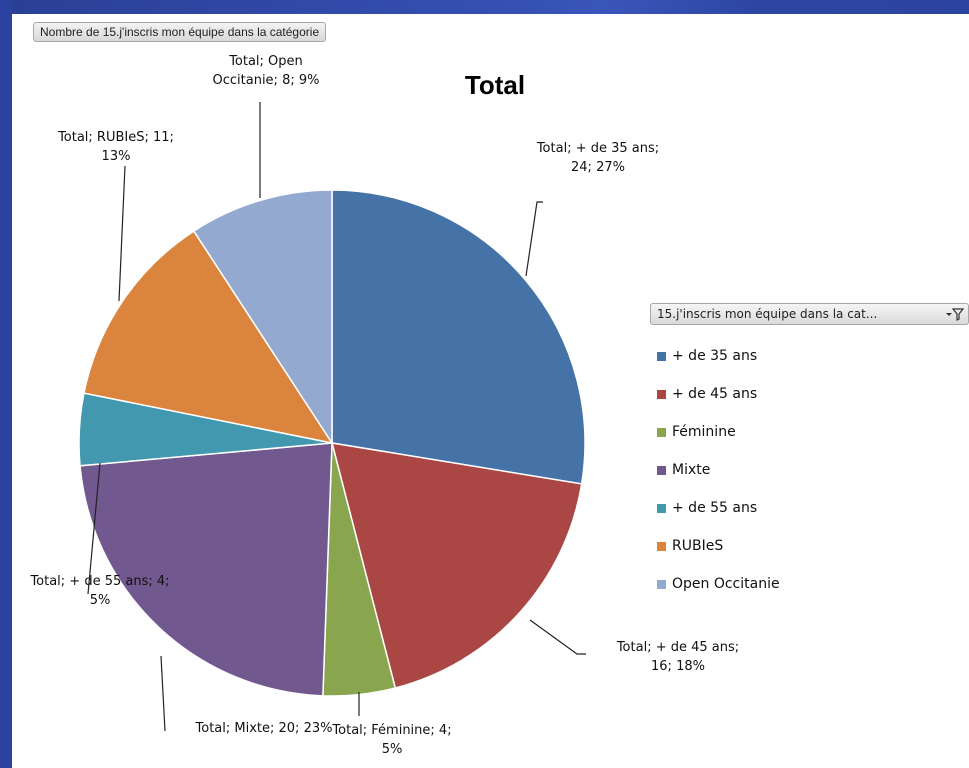  What do you see at coordinates (6, 384) in the screenshot?
I see `window-left-strip` at bounding box center [6, 384].